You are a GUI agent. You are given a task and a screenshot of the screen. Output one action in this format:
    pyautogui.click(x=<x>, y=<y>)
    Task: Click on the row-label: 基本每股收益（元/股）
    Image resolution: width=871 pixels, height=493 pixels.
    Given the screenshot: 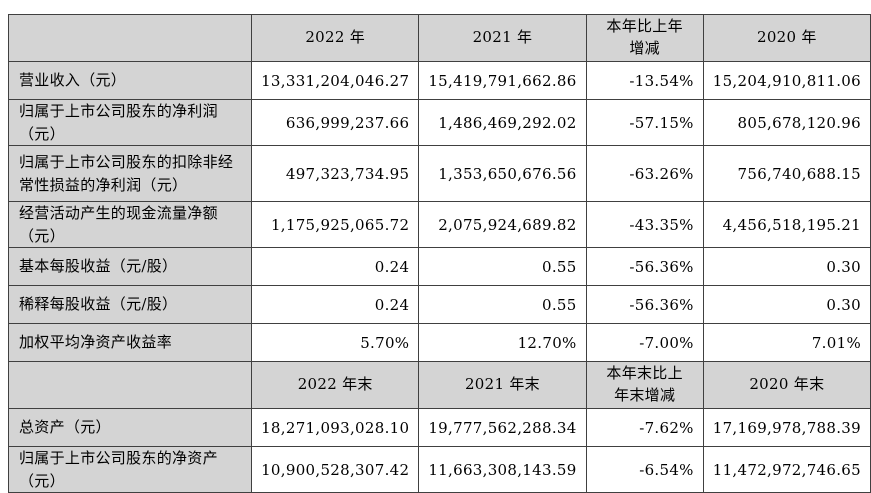 What is the action you would take?
    pyautogui.click(x=130, y=266)
    